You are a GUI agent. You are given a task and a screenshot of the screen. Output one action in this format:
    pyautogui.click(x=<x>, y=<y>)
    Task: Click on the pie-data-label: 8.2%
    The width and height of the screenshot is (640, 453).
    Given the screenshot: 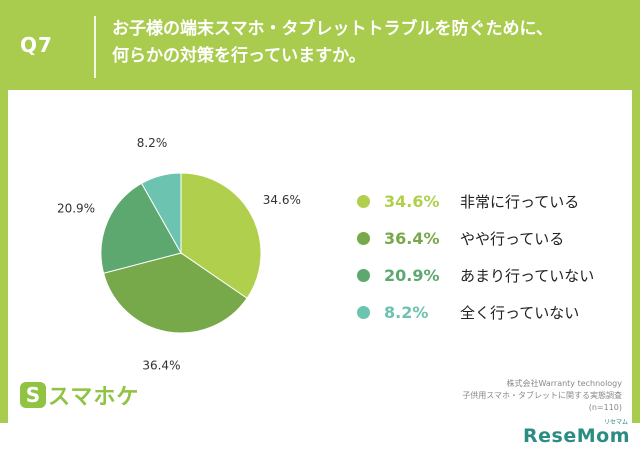 What is the action you would take?
    pyautogui.click(x=152, y=143)
    